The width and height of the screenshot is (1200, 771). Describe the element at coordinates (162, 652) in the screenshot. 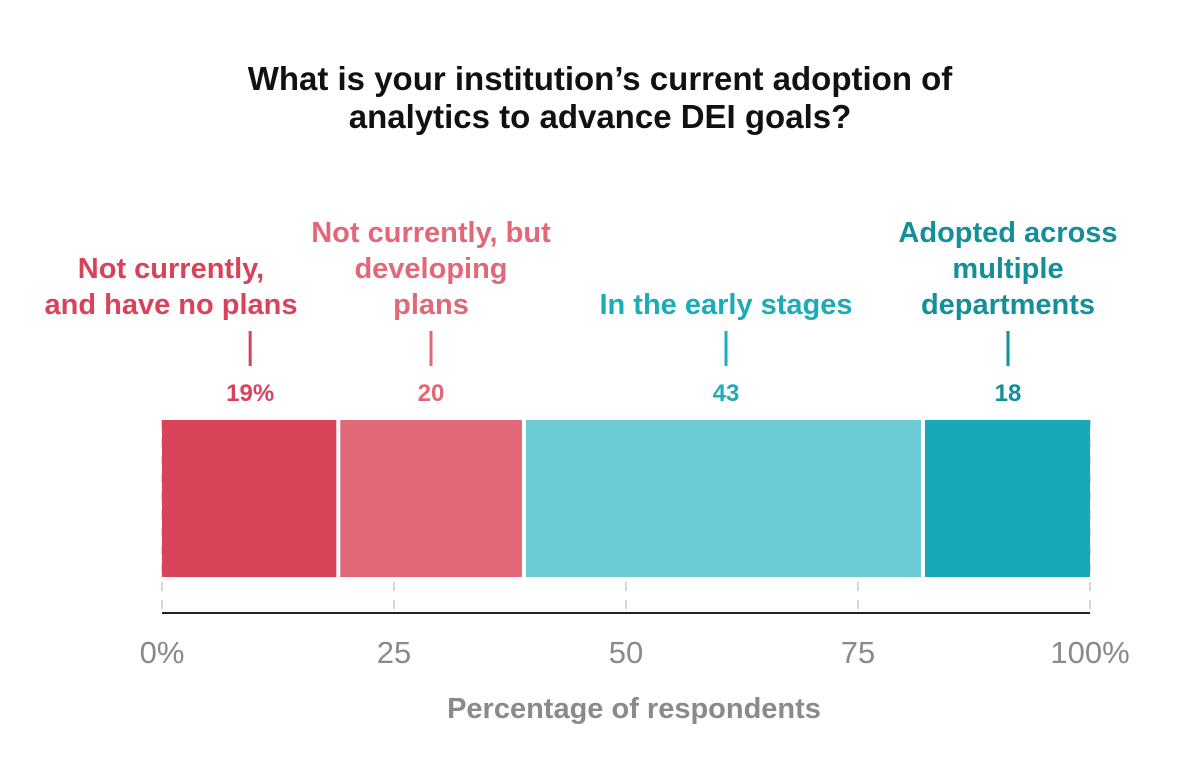

I see `x-tick-label: 0%` at that location.